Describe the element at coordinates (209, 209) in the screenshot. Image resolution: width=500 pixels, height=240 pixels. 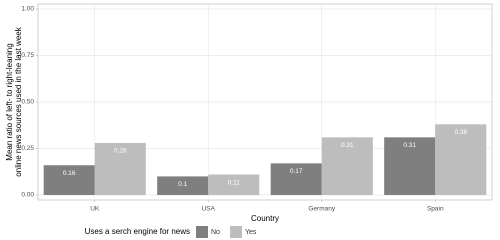
I see `x-tick-label: USA` at that location.